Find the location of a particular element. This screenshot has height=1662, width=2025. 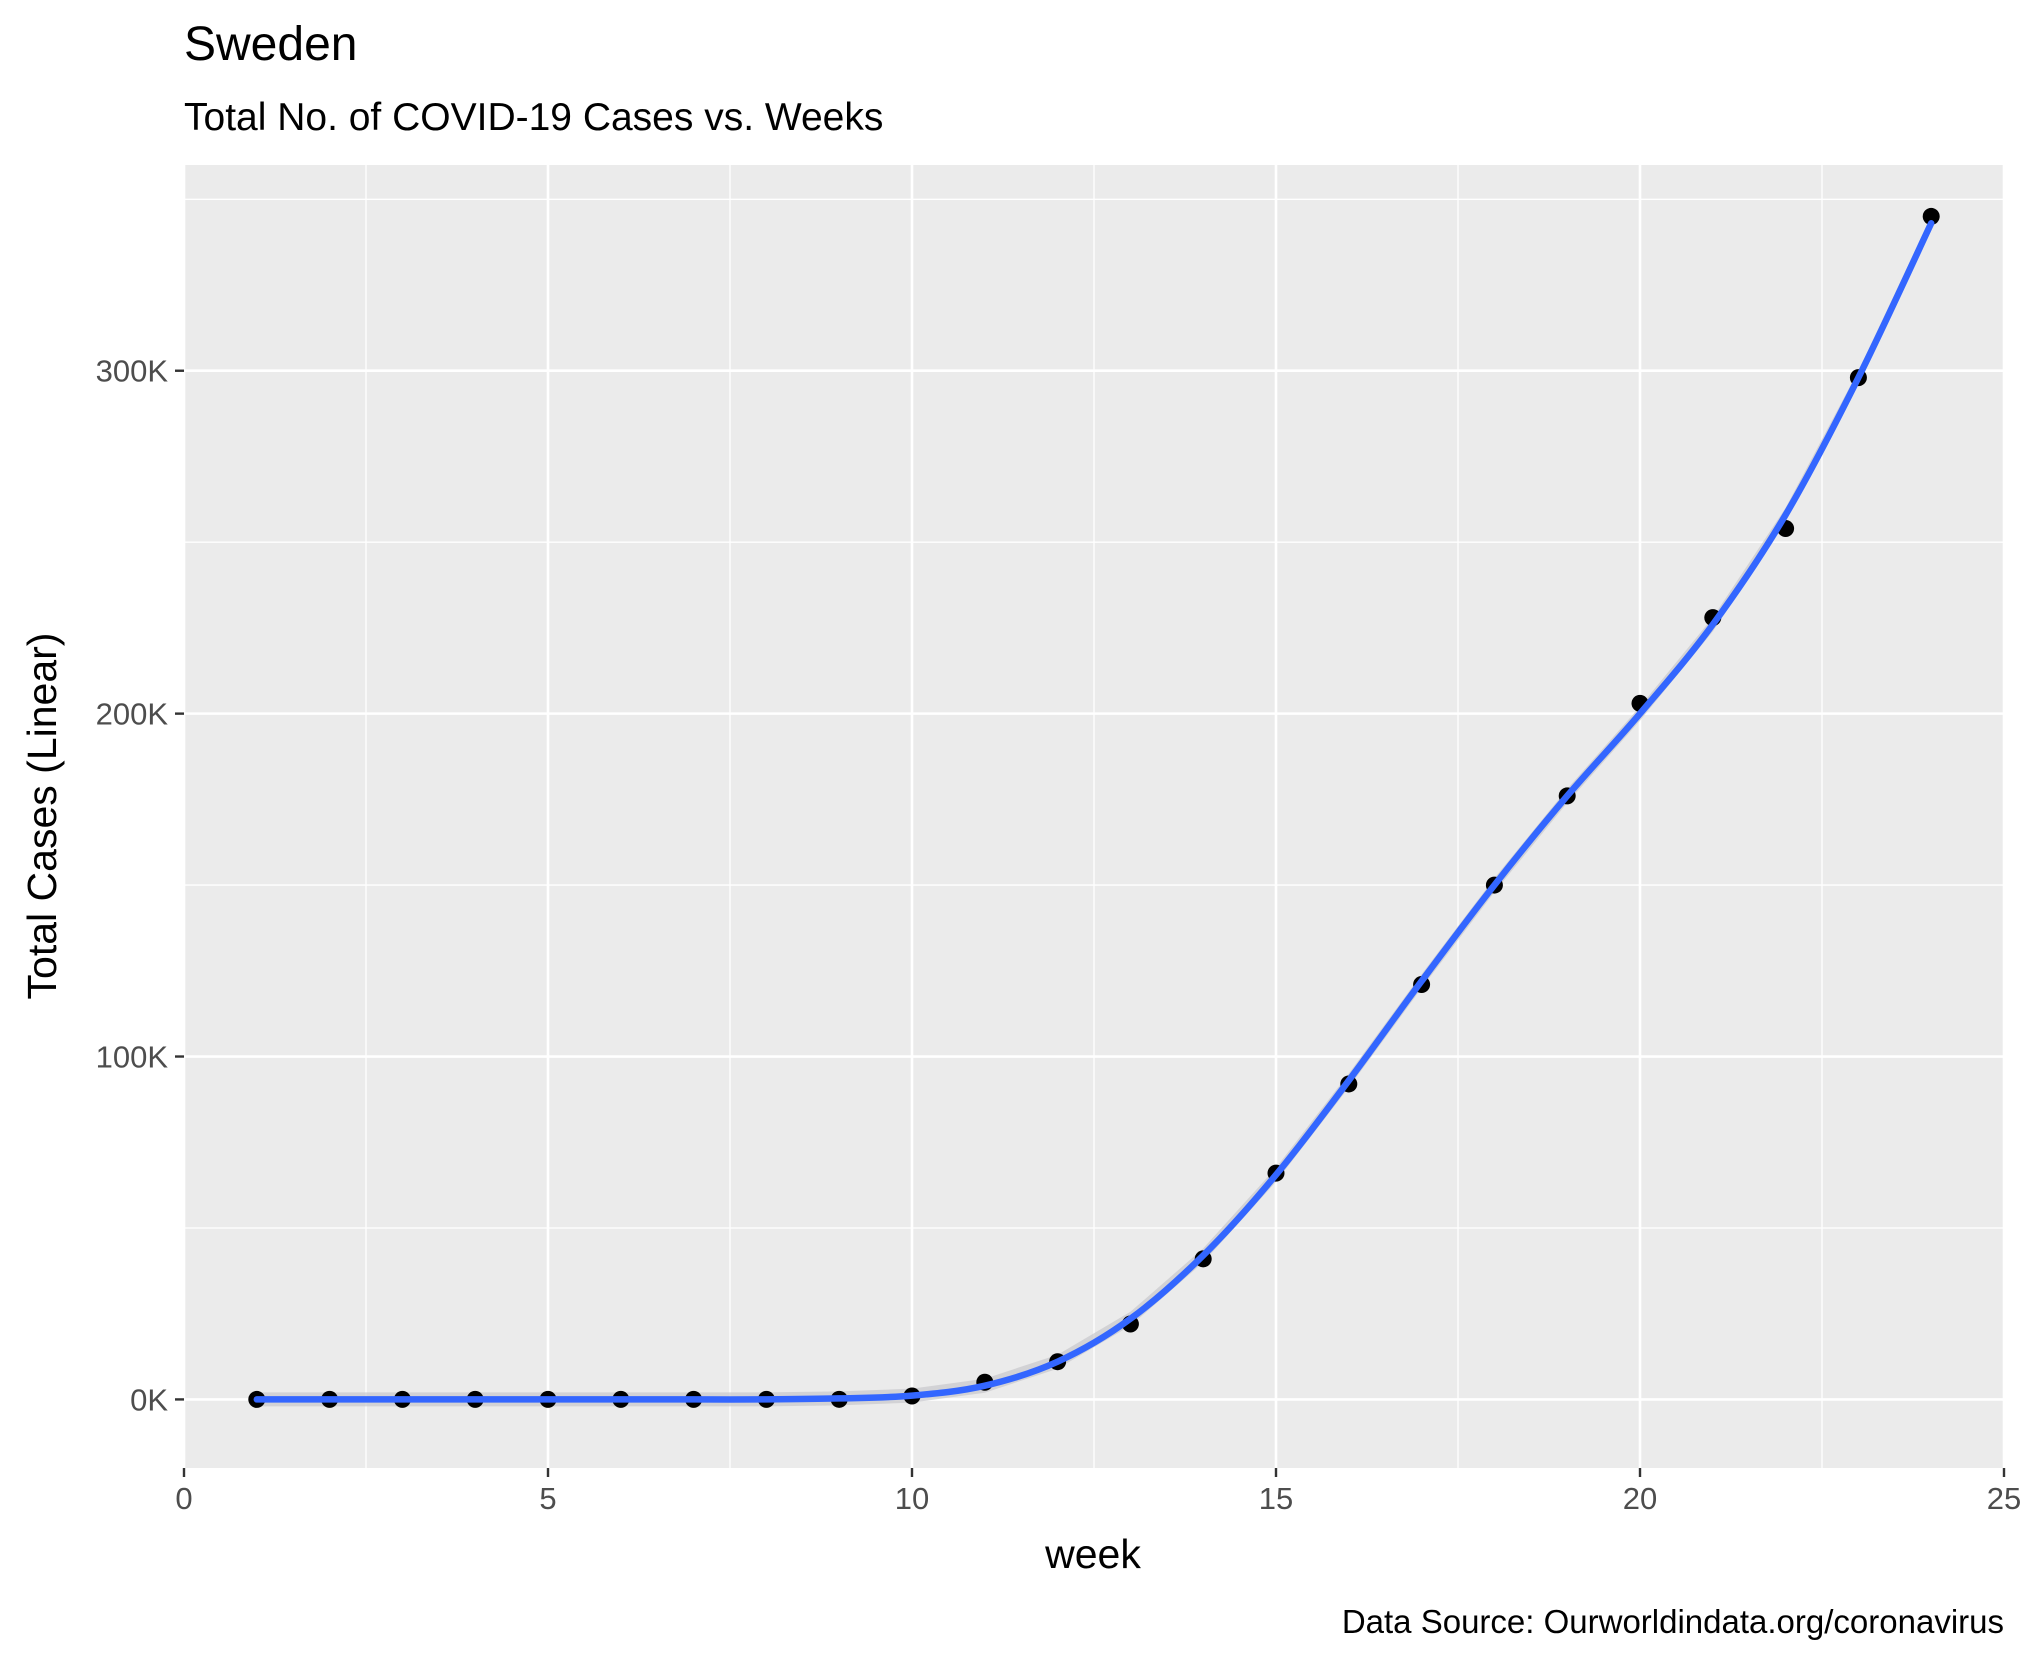

chart-subtitle: Total No. of COVID-19 Cases vs. Weeks is located at coordinates (533, 117).